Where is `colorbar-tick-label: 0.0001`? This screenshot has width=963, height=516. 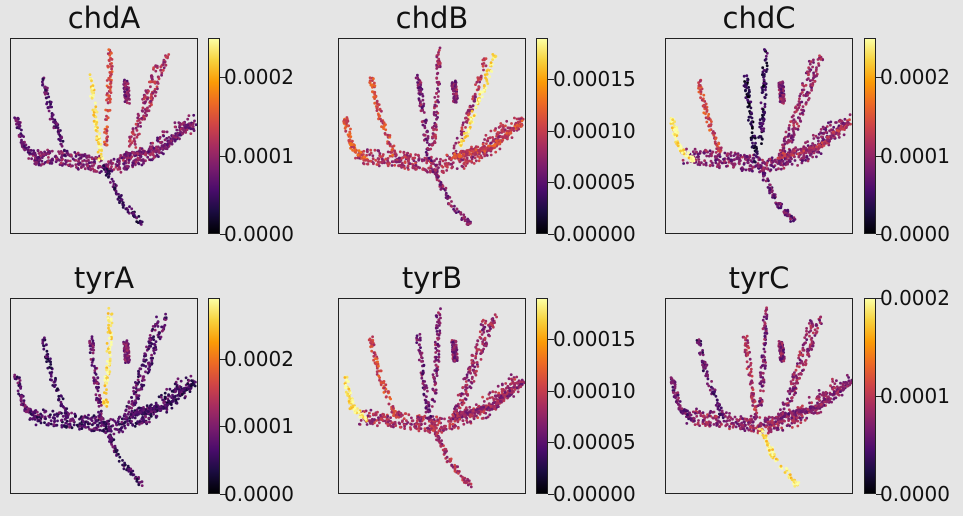
colorbar-tick-label: 0.0001 is located at coordinates (259, 426).